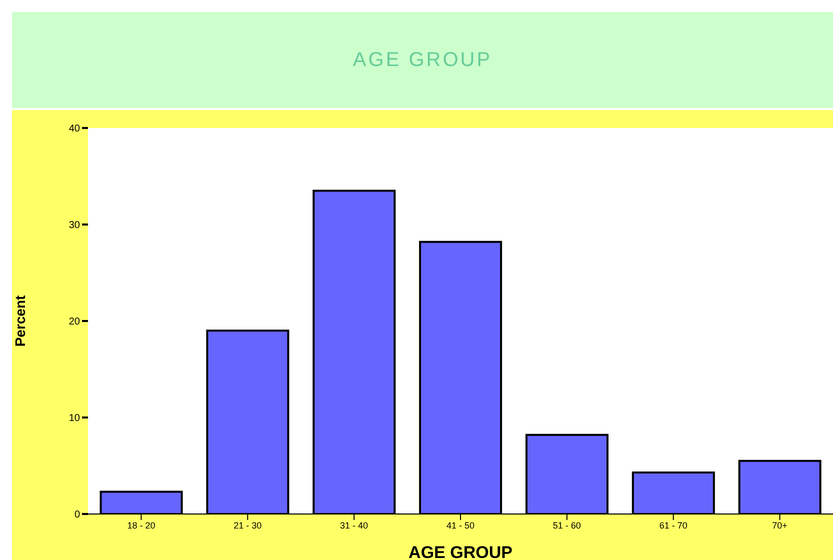  I want to click on x-tick-label: 21 - 30, so click(248, 525).